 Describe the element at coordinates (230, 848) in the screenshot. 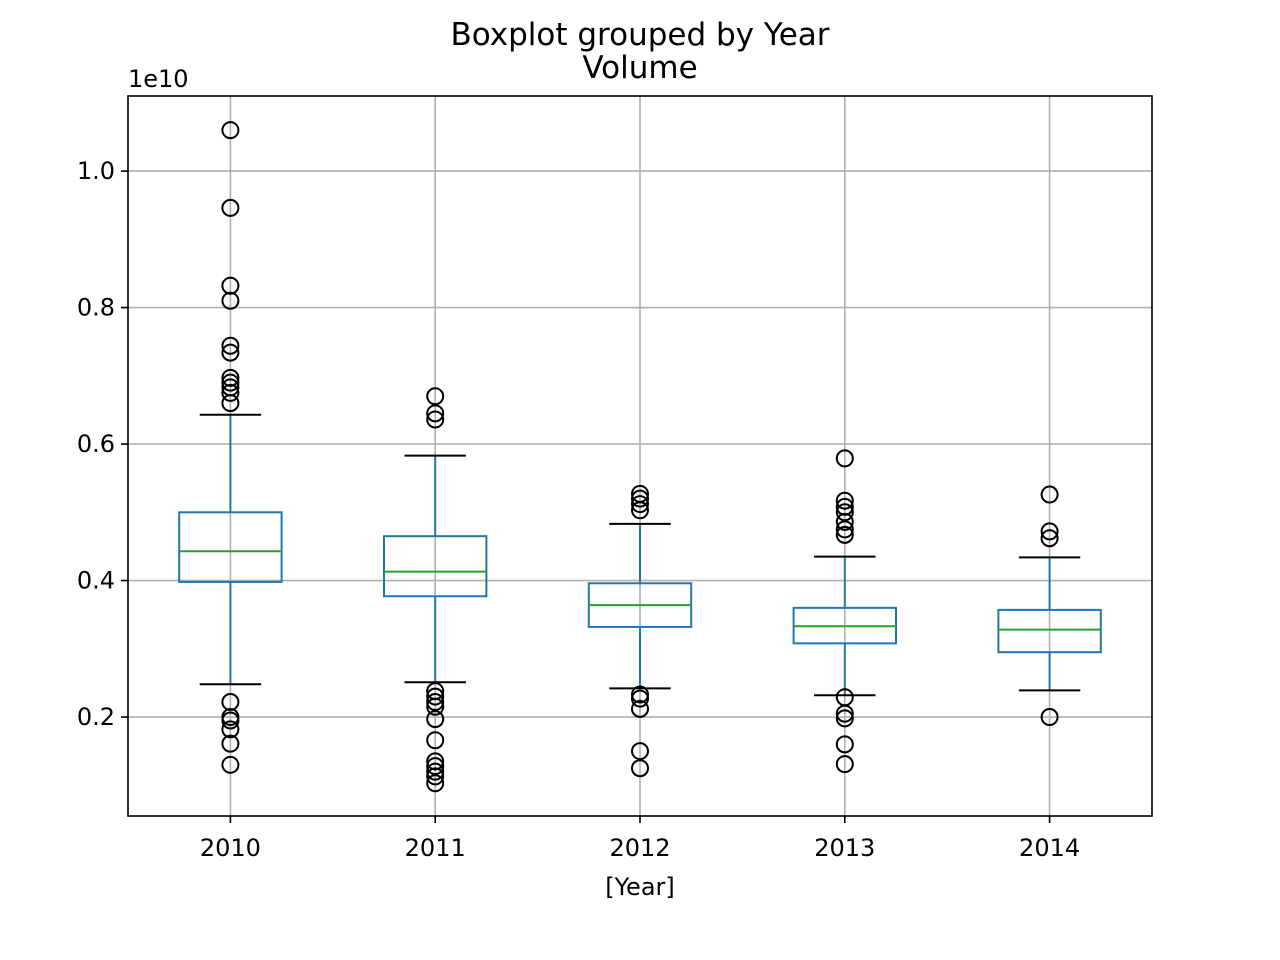

I see `x-tick-label: 2010` at that location.